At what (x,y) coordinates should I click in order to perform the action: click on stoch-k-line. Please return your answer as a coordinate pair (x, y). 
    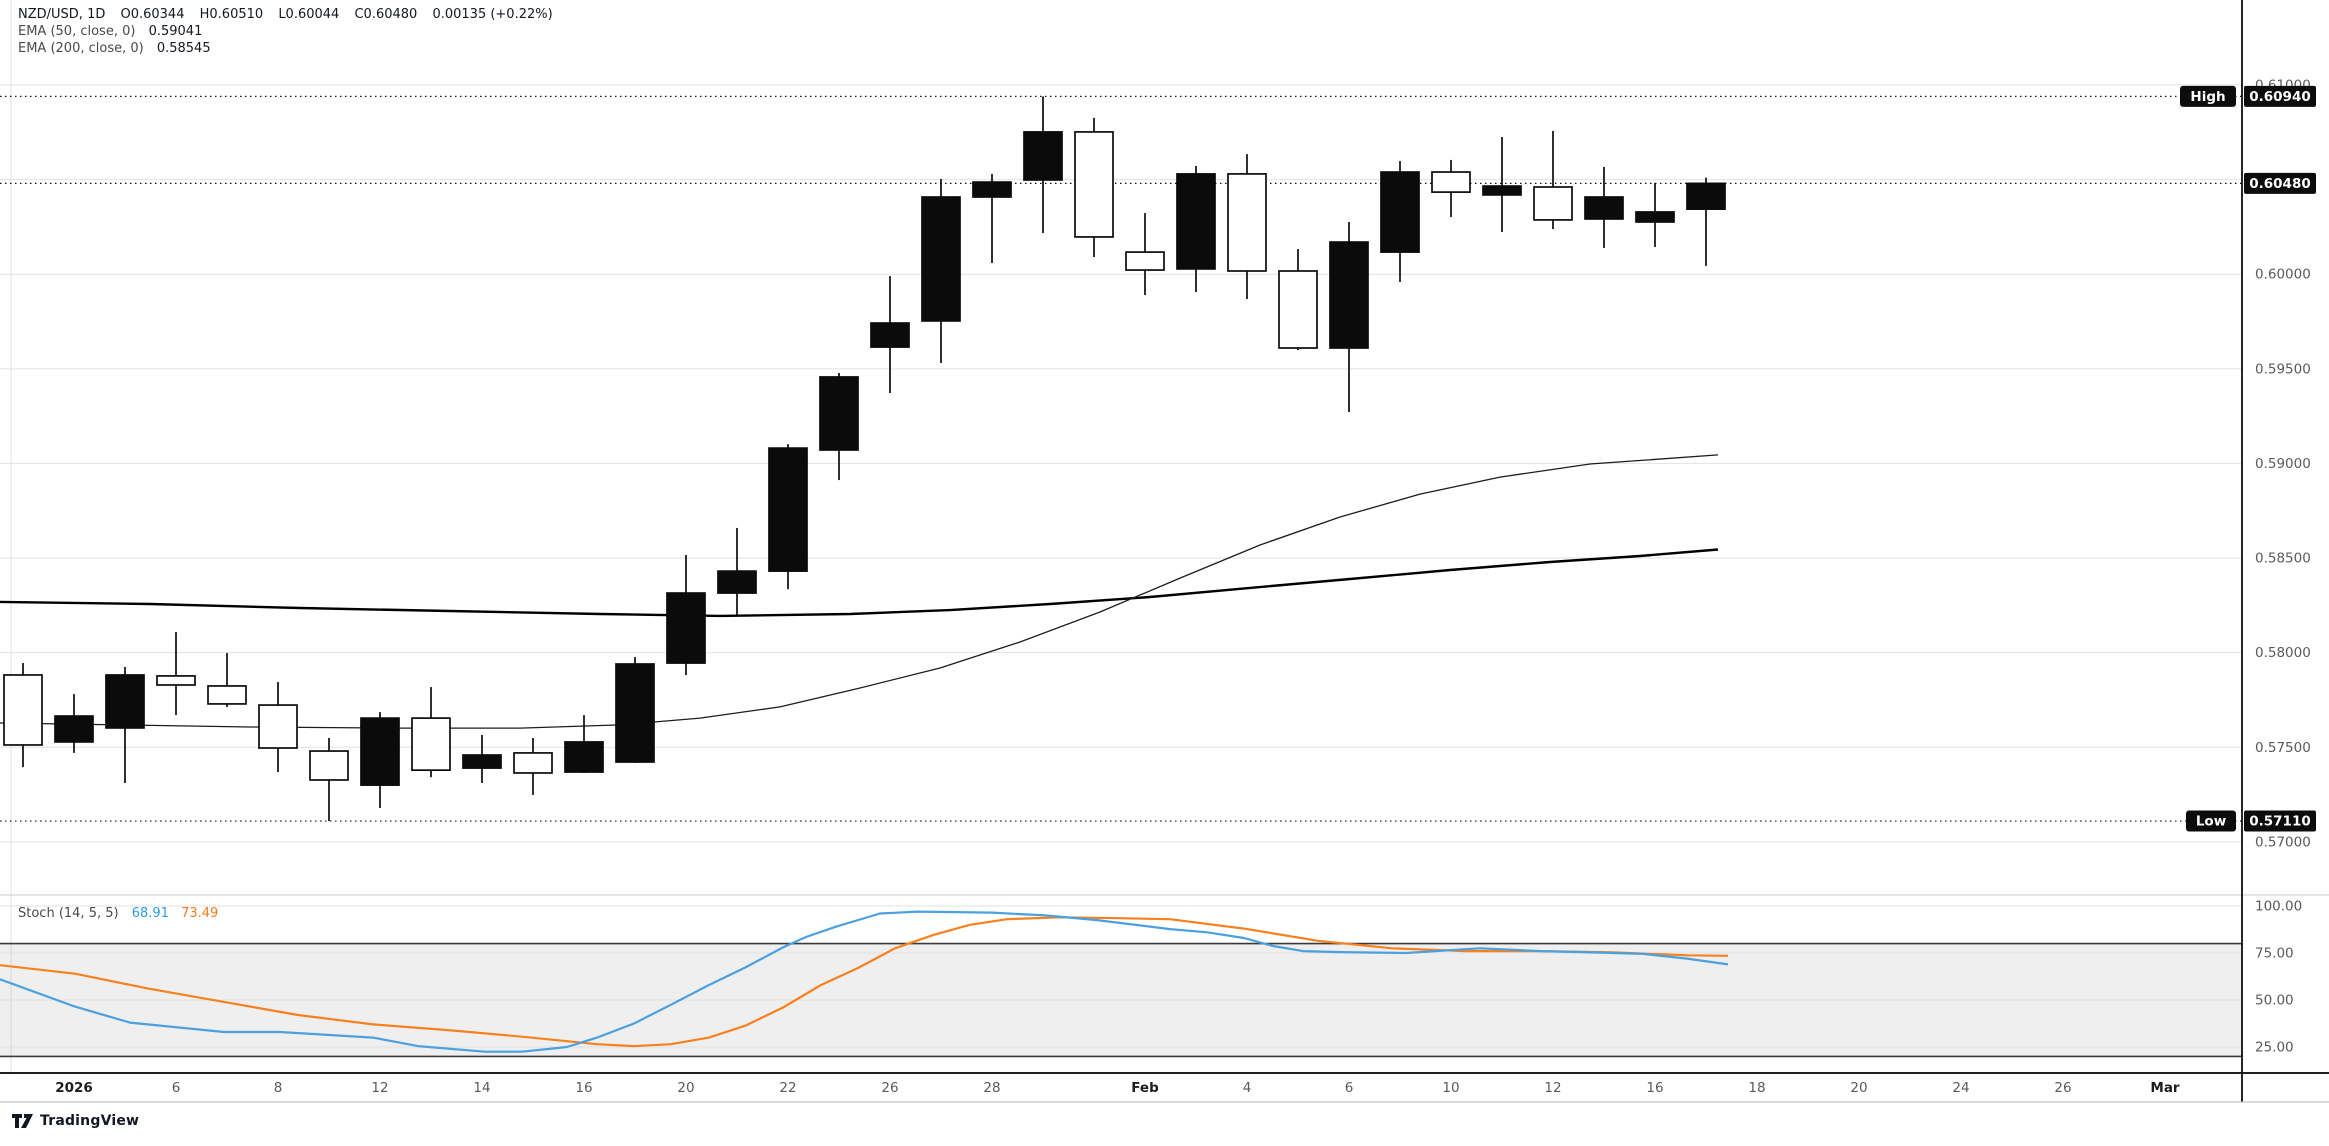
    Looking at the image, I should click on (864, 981).